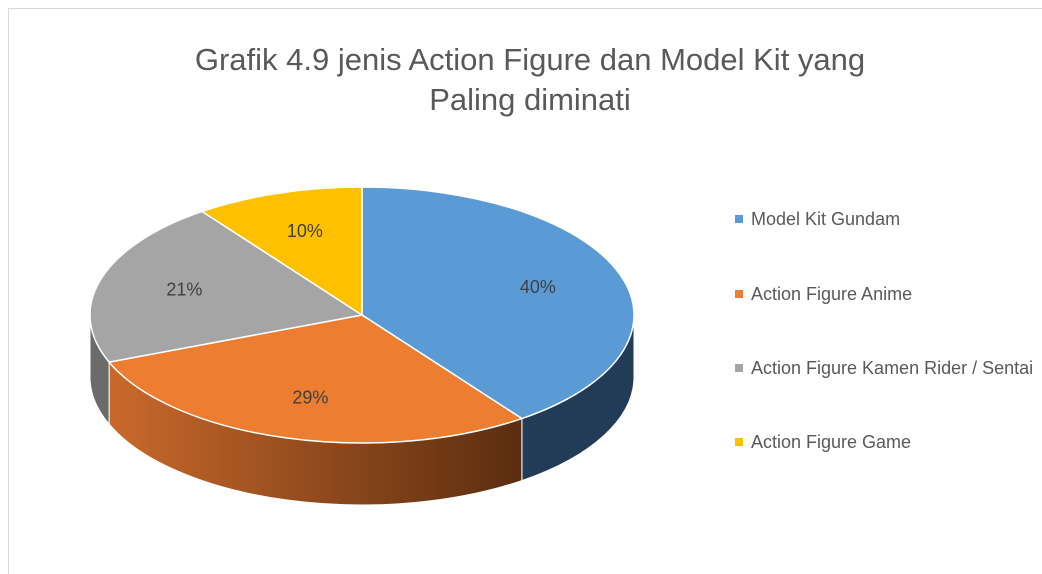 The height and width of the screenshot is (574, 1042). I want to click on legend-item: Model Kit Gundam, so click(888, 219).